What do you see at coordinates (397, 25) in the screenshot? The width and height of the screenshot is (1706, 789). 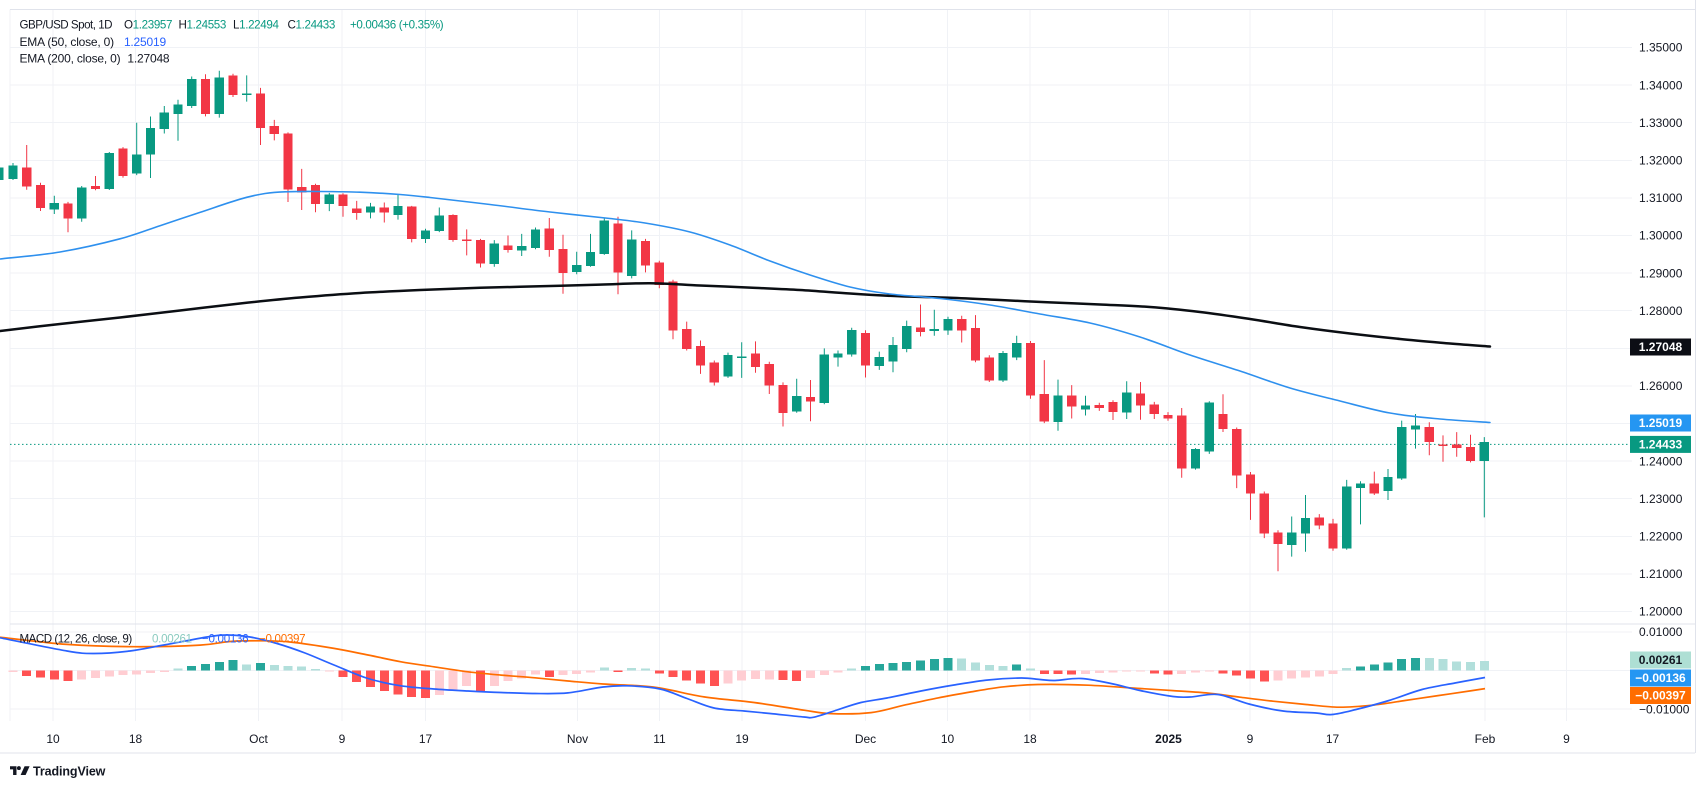 I see `svg-text: +0.00436 (+0.35%)` at bounding box center [397, 25].